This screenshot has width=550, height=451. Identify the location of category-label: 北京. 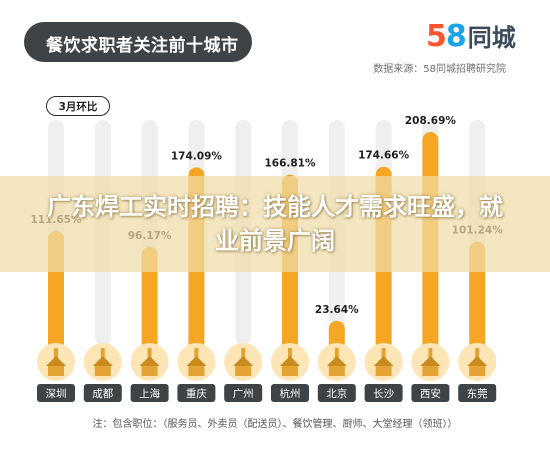
(336, 393).